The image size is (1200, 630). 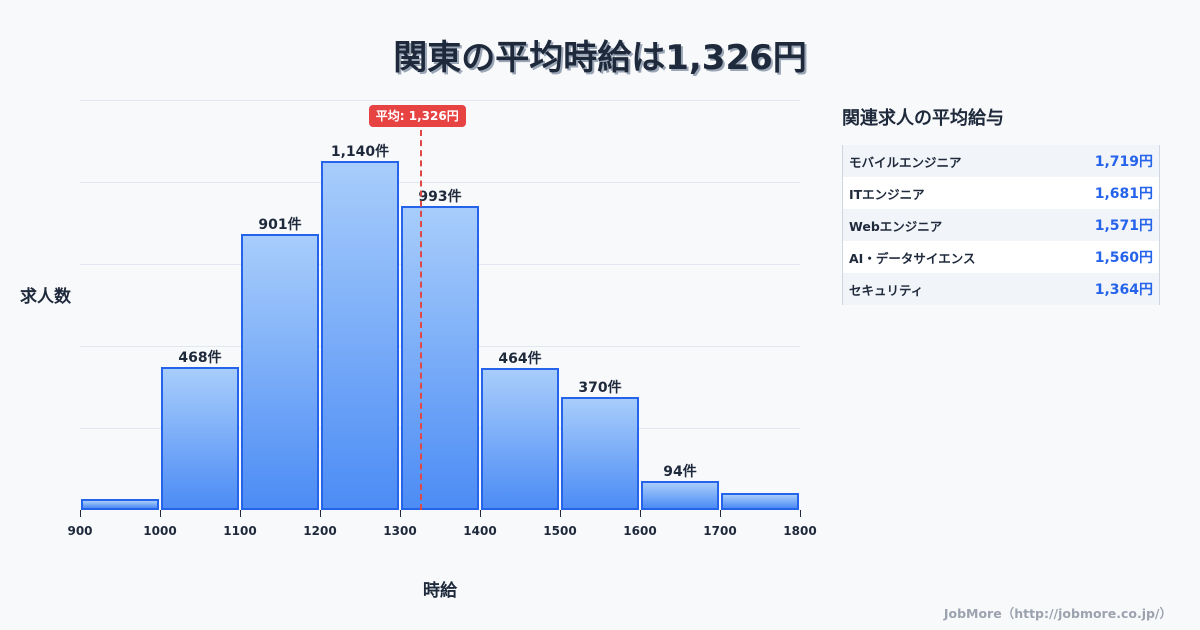 I want to click on bar-value-label: 1,140件, so click(x=360, y=152).